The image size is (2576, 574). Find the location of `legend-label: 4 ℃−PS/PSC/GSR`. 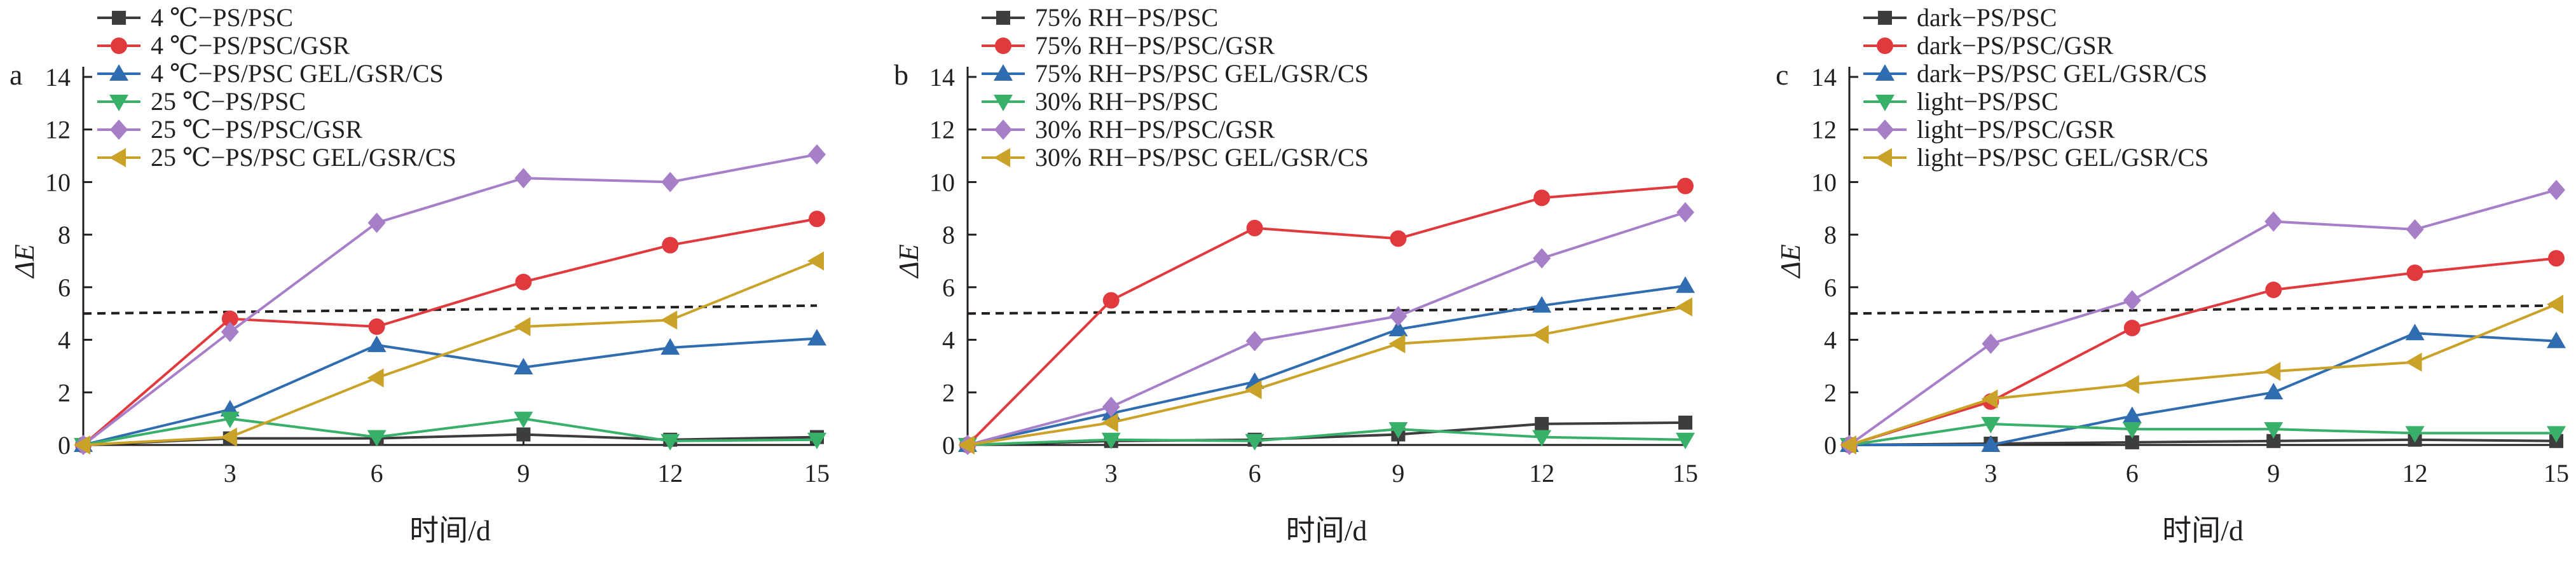

legend-label: 4 ℃−PS/PSC/GSR is located at coordinates (250, 45).